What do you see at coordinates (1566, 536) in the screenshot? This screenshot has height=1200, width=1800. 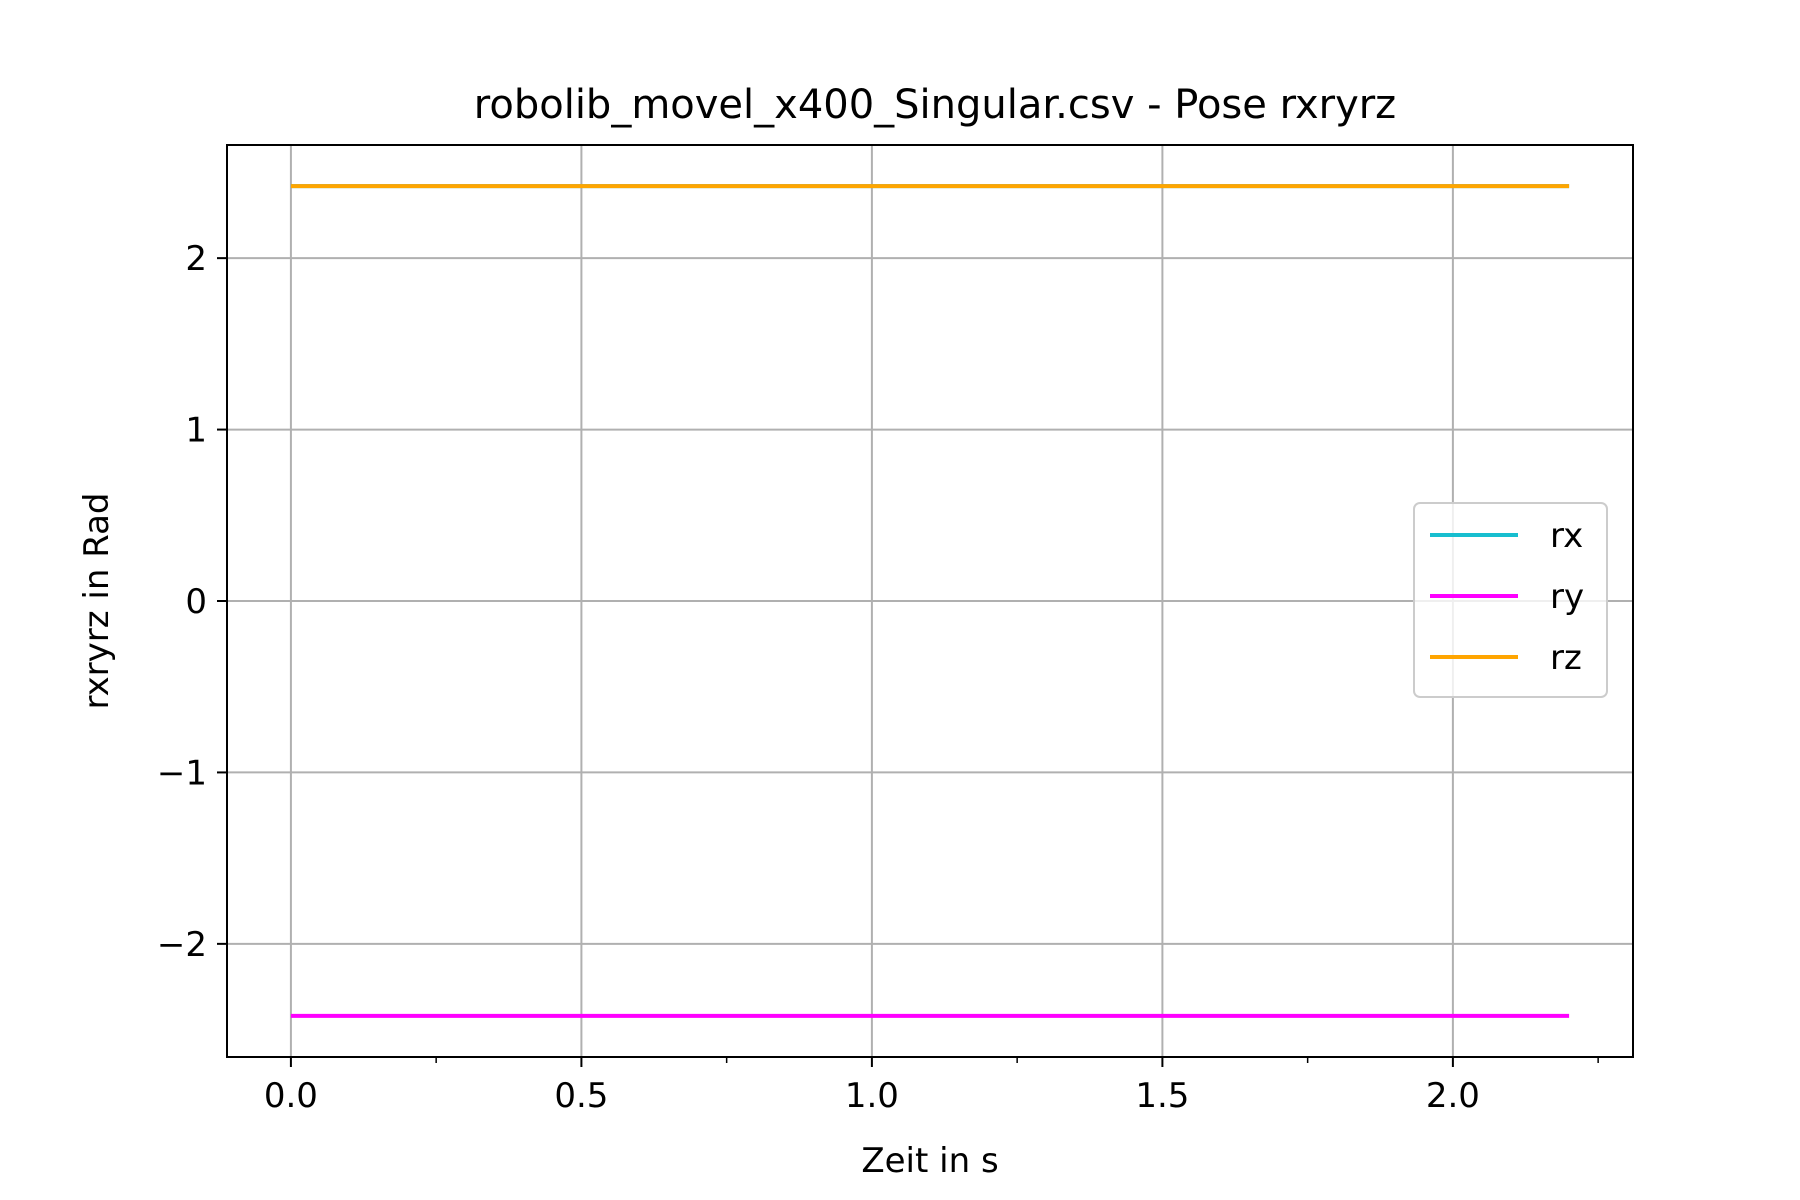 I see `legend-label-rx: rx` at bounding box center [1566, 536].